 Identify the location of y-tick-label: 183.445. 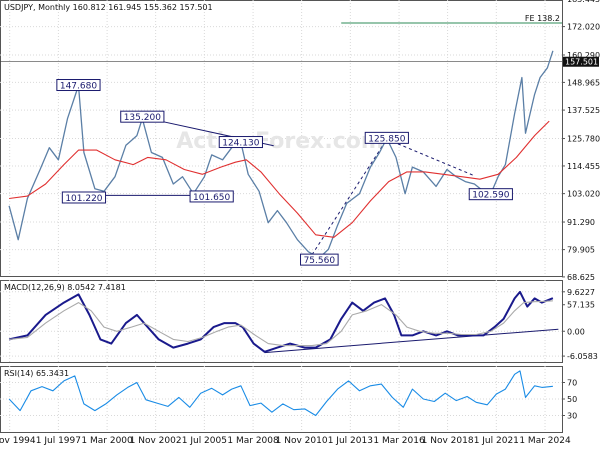
(583, 2).